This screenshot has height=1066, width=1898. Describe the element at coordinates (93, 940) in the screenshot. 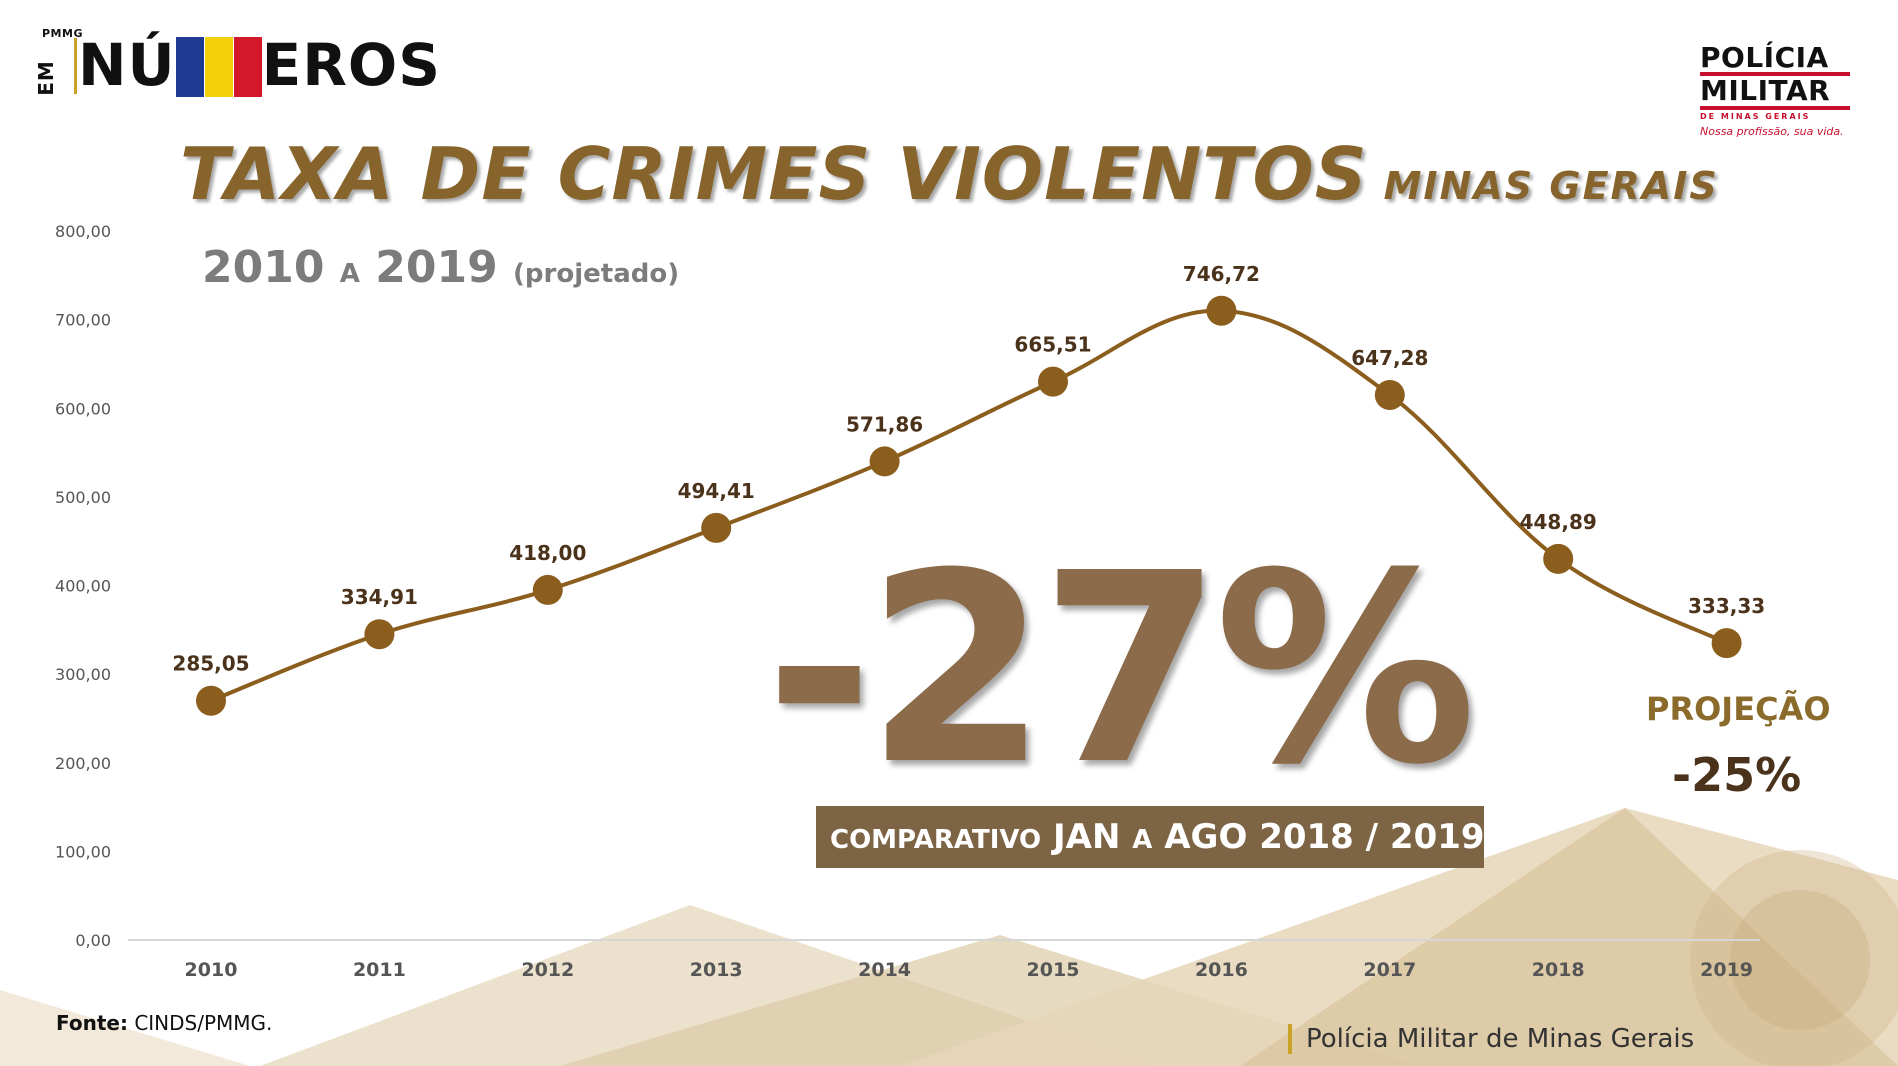

I see `y-tick-label: 0,00` at that location.